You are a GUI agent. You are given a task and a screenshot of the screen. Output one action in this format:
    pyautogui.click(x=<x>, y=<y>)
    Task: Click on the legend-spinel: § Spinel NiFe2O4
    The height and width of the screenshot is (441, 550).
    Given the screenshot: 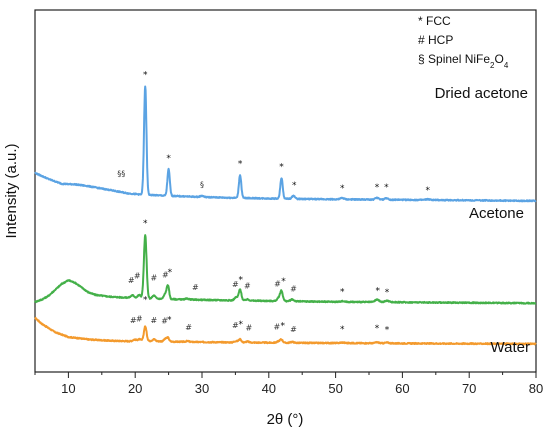 What is the action you would take?
    pyautogui.click(x=463, y=61)
    